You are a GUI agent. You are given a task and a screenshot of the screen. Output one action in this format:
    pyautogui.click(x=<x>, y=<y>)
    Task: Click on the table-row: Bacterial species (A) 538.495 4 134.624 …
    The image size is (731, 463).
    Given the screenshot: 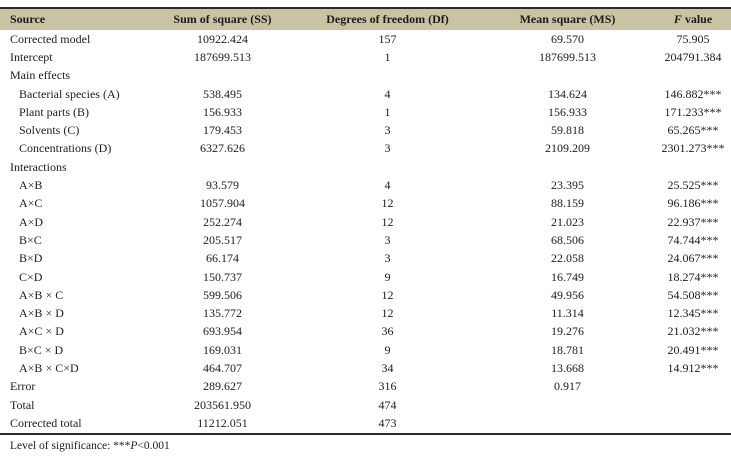 What is the action you would take?
    pyautogui.click(x=365, y=94)
    